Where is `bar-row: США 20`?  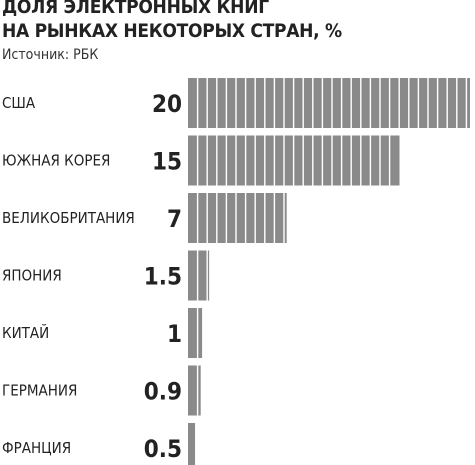 bar-row: США 20 is located at coordinates (236, 103).